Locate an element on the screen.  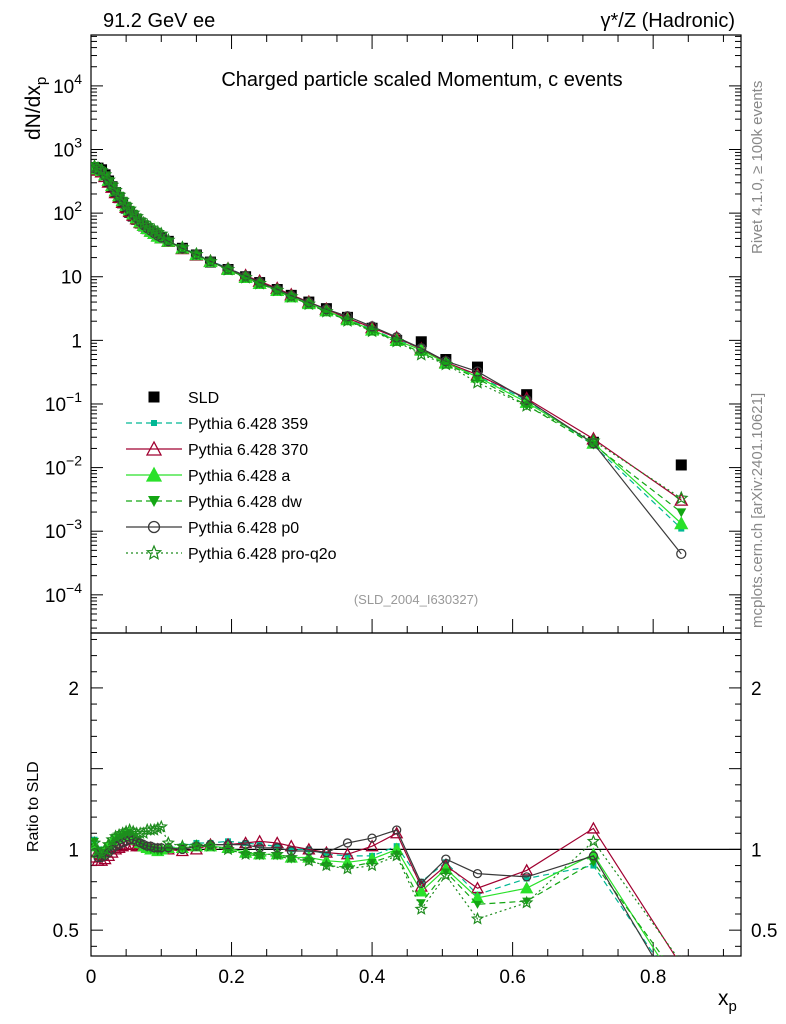
main-y-tick-label: 1 is located at coordinates (76, 341).